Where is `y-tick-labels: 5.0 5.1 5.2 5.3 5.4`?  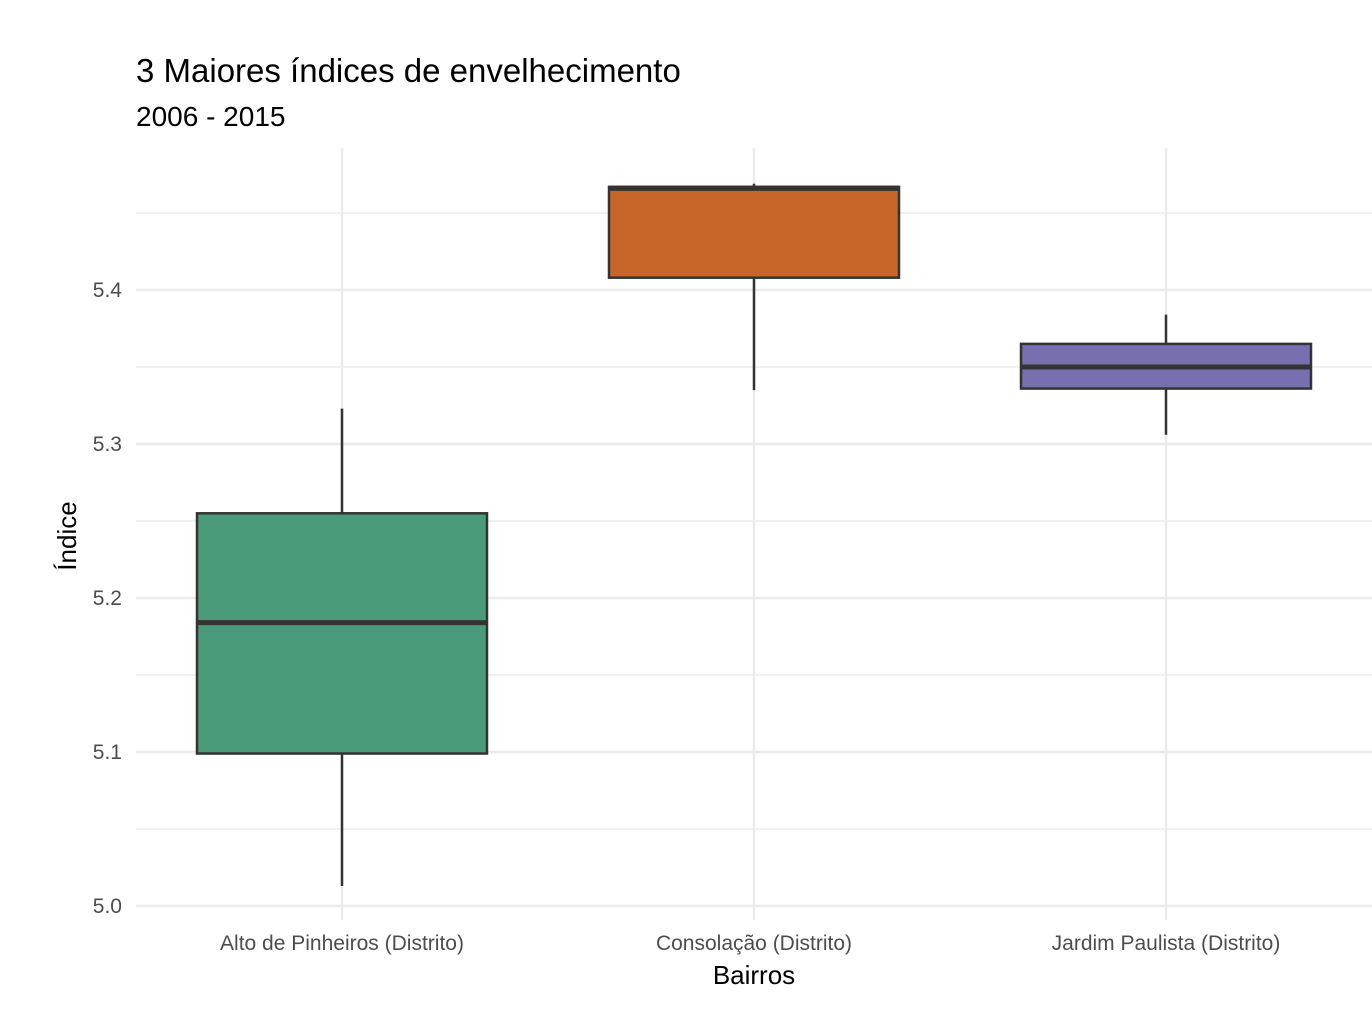
y-tick-labels: 5.0 5.1 5.2 5.3 5.4 is located at coordinates (108, 598).